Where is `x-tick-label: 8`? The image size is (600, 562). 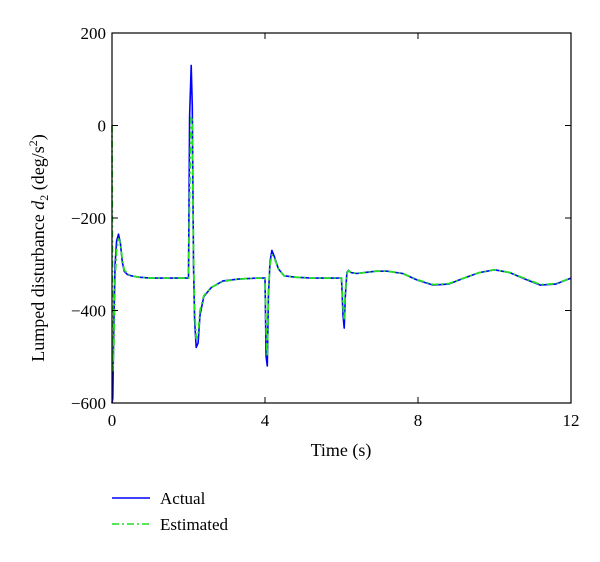 x-tick-label: 8 is located at coordinates (418, 420).